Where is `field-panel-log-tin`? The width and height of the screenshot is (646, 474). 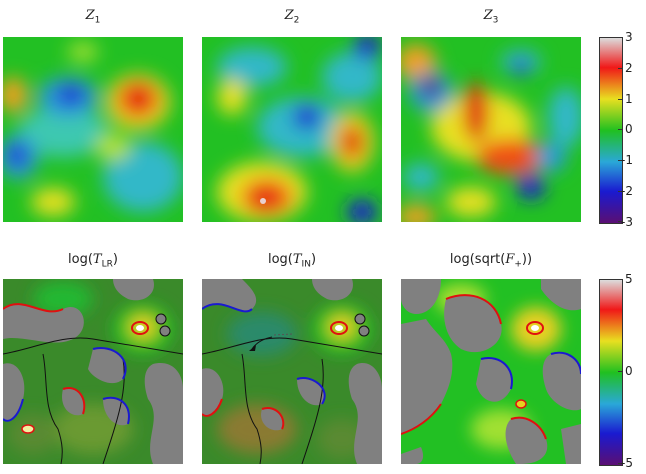
field-panel-log-tin is located at coordinates (292, 371).